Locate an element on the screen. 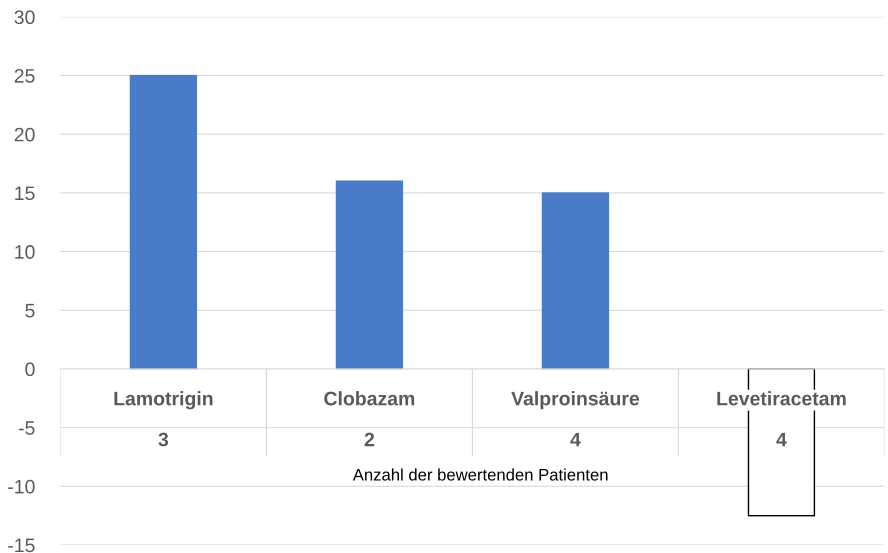 The image size is (888, 553). x-tick-label: Levetiracetam is located at coordinates (781, 398).